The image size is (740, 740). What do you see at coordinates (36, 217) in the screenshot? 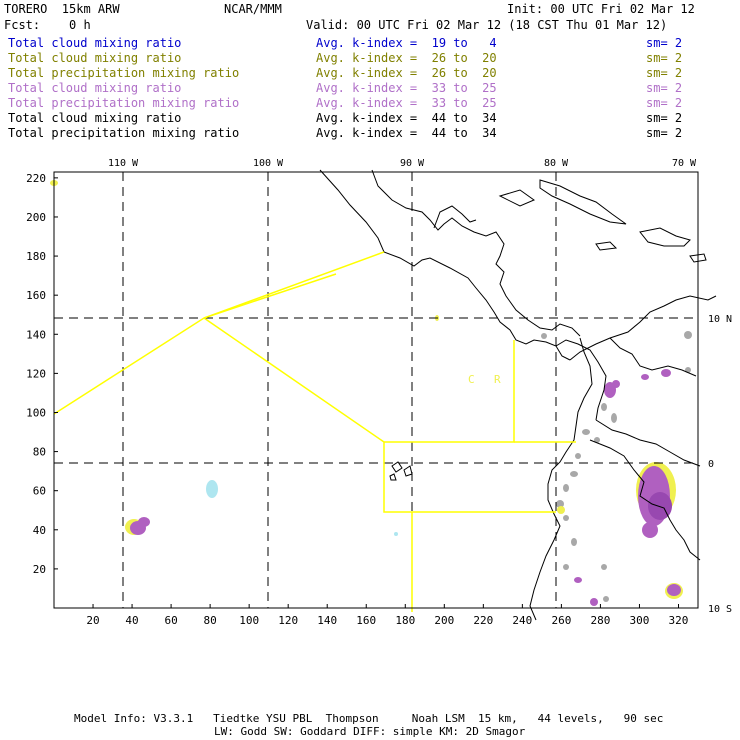
I see `y-tick-label: 200` at bounding box center [36, 217].